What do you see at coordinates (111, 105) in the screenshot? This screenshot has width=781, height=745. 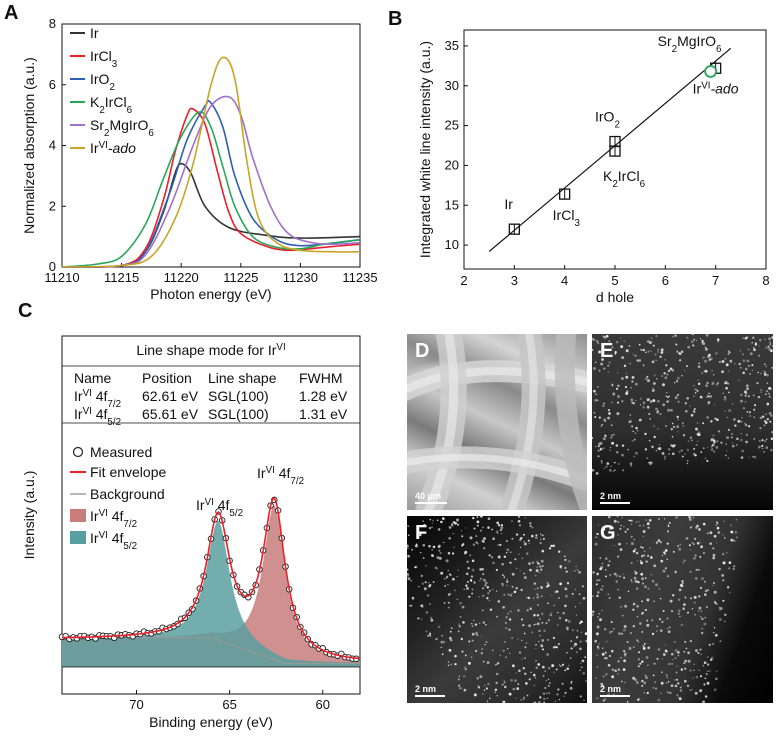 I see `legend-label-a: K2IrCl6` at bounding box center [111, 105].